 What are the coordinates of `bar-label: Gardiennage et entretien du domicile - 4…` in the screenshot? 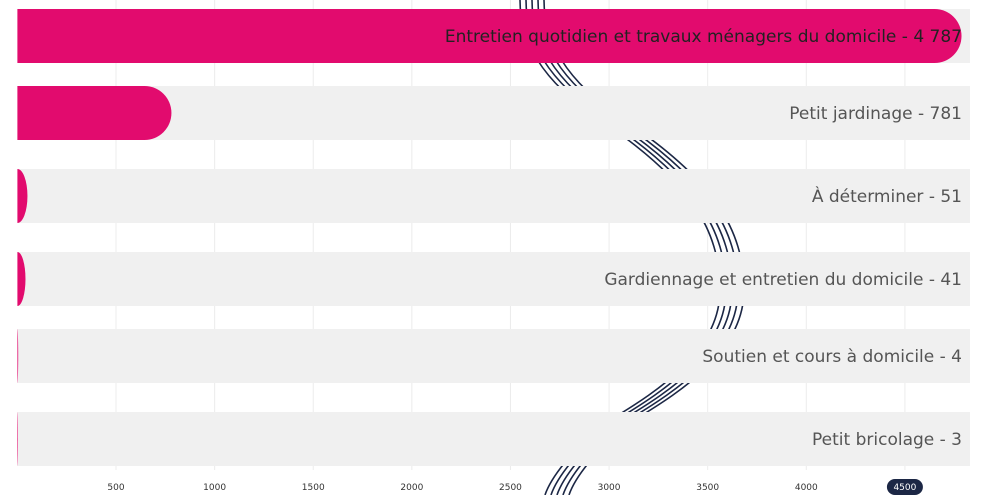 It's located at (783, 280).